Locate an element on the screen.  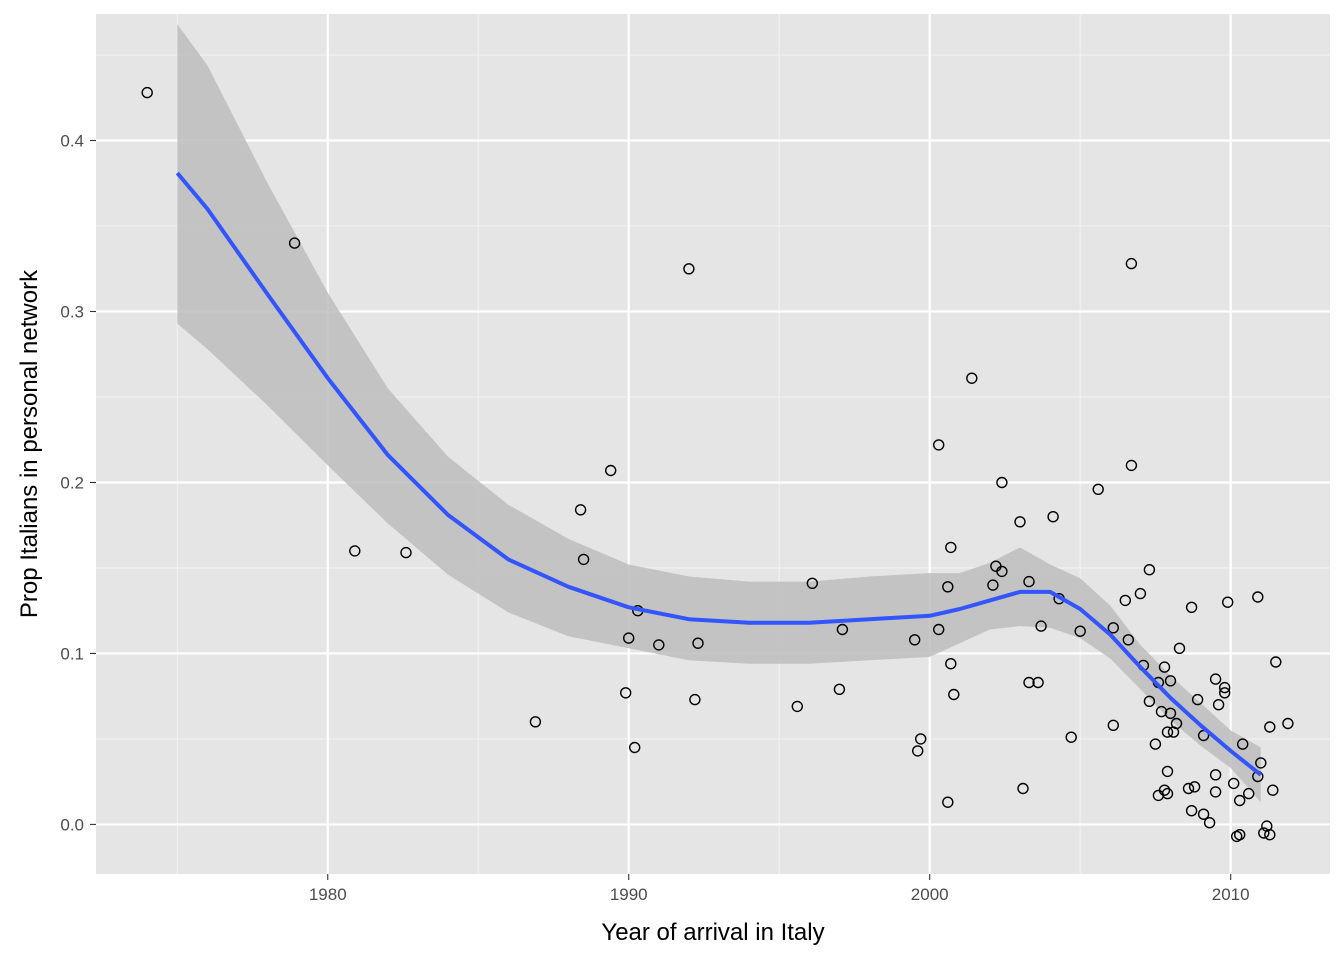
y-tick-label: 0.2 is located at coordinates (72, 482).